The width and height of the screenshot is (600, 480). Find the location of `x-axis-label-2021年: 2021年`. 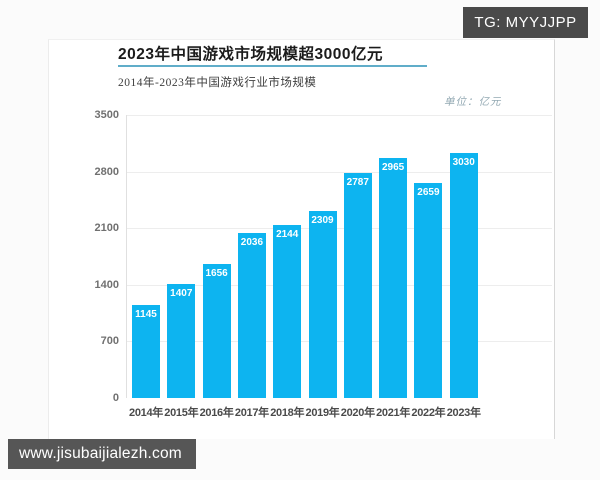

x-axis-label-2021年: 2021年 is located at coordinates (393, 413).